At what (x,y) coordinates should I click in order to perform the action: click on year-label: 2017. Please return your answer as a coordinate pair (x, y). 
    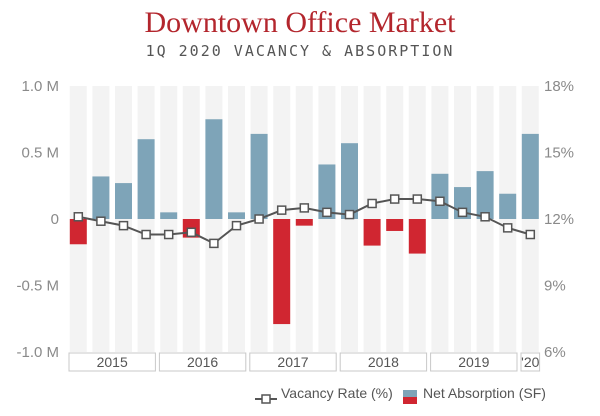
    Looking at the image, I should click on (292, 362).